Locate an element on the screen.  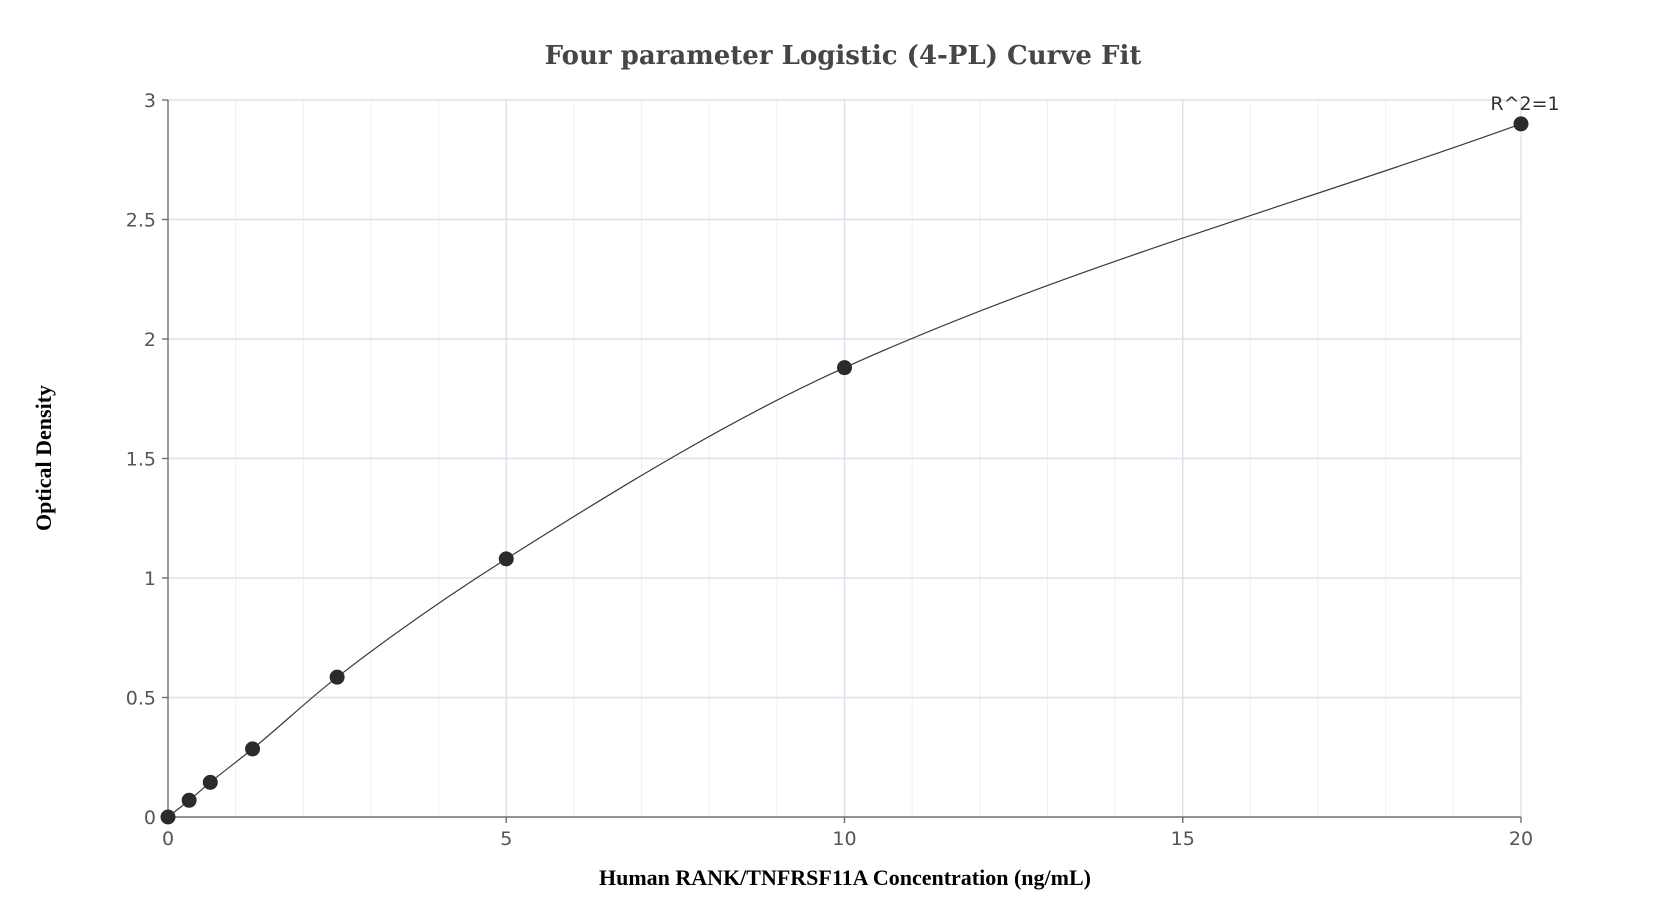
y-tick-label: 2 is located at coordinates (150, 340).